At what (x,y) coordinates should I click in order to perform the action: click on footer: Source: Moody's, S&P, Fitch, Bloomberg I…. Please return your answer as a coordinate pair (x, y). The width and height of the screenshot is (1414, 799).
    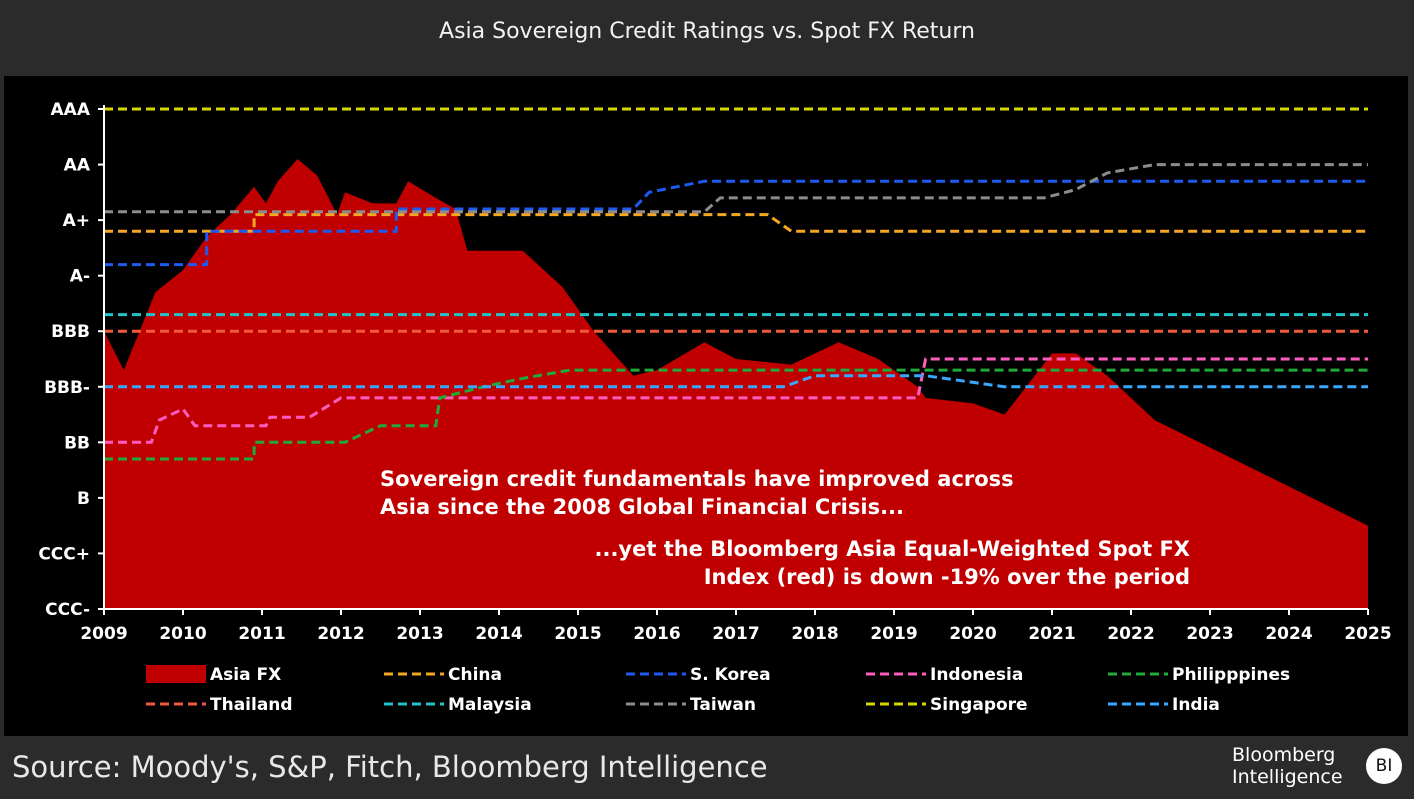
    Looking at the image, I should click on (707, 768).